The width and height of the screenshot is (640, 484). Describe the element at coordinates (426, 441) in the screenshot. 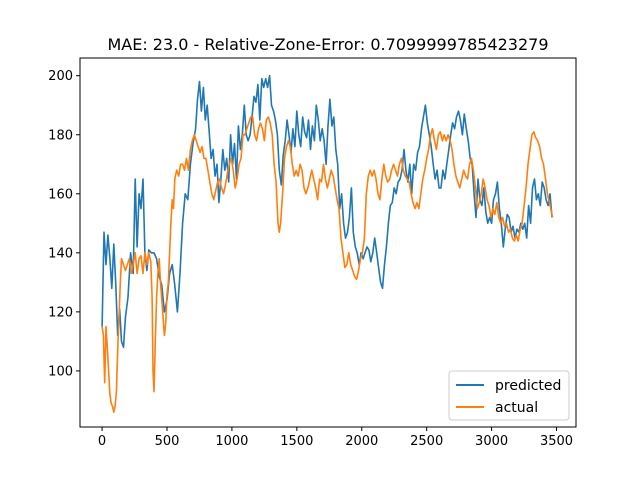

I see `x-tick-label: 2500` at that location.